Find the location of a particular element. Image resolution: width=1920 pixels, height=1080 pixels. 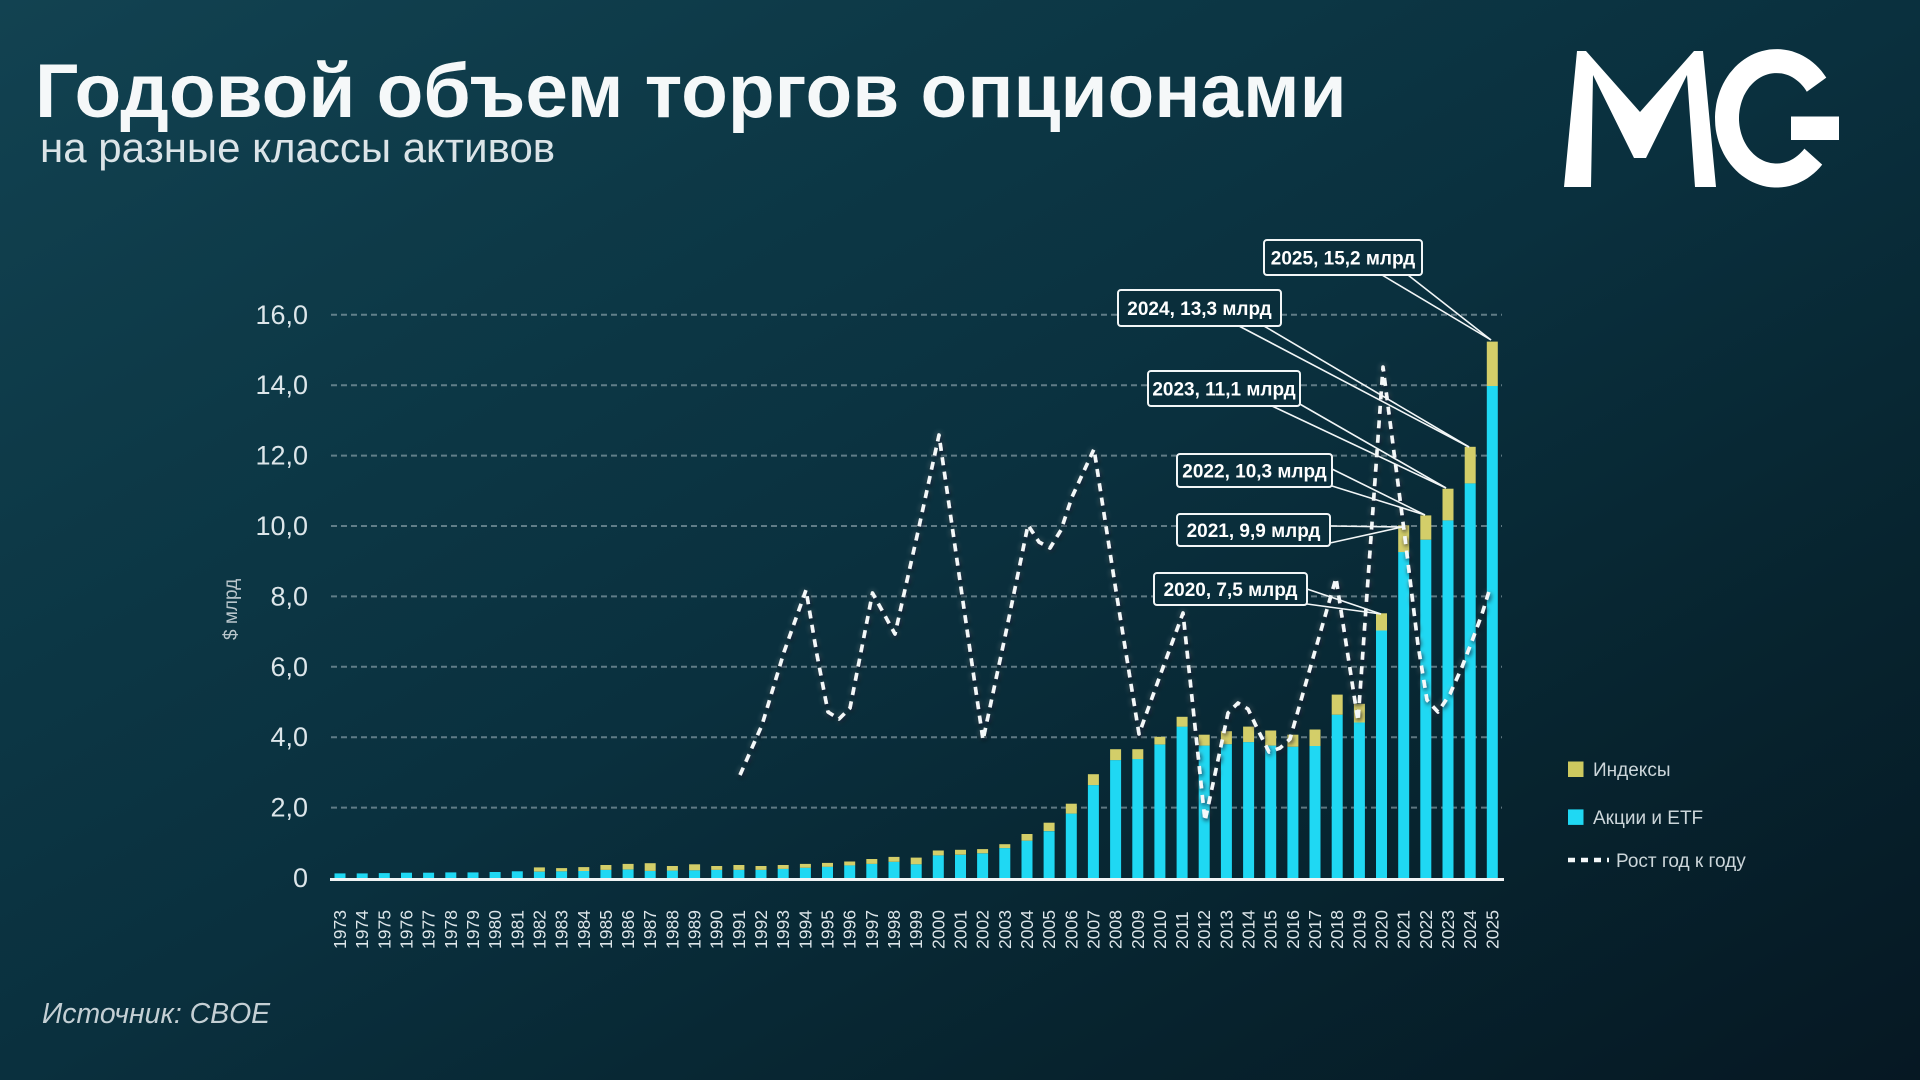

svg-text: 1993 is located at coordinates (783, 929).